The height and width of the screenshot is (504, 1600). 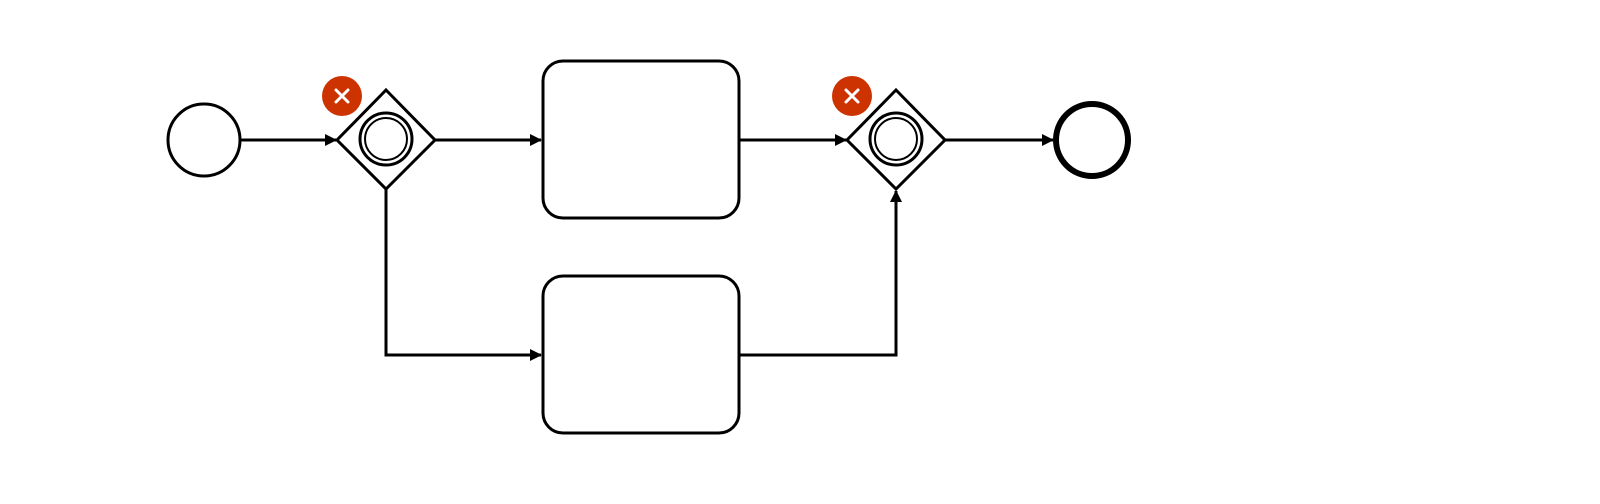 I want to click on task-bottom, so click(x=641, y=354).